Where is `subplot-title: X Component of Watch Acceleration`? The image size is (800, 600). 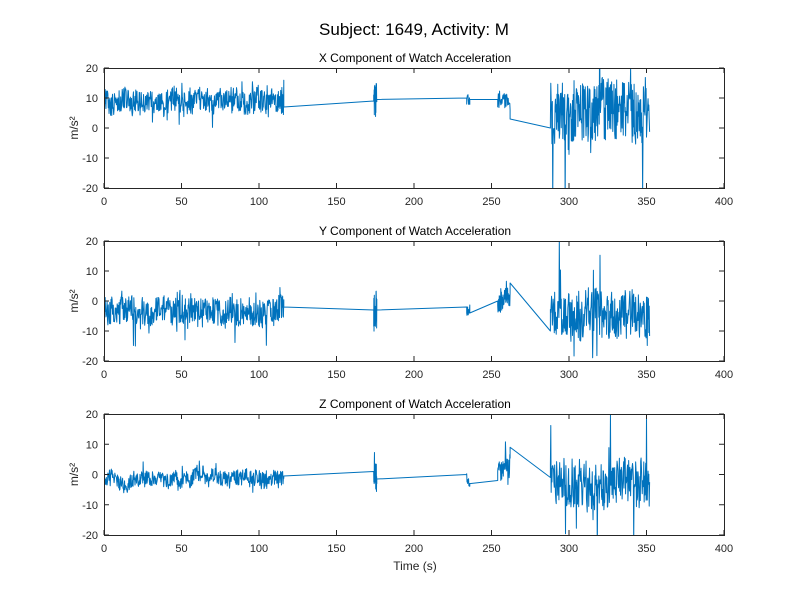
subplot-title: X Component of Watch Acceleration is located at coordinates (415, 58).